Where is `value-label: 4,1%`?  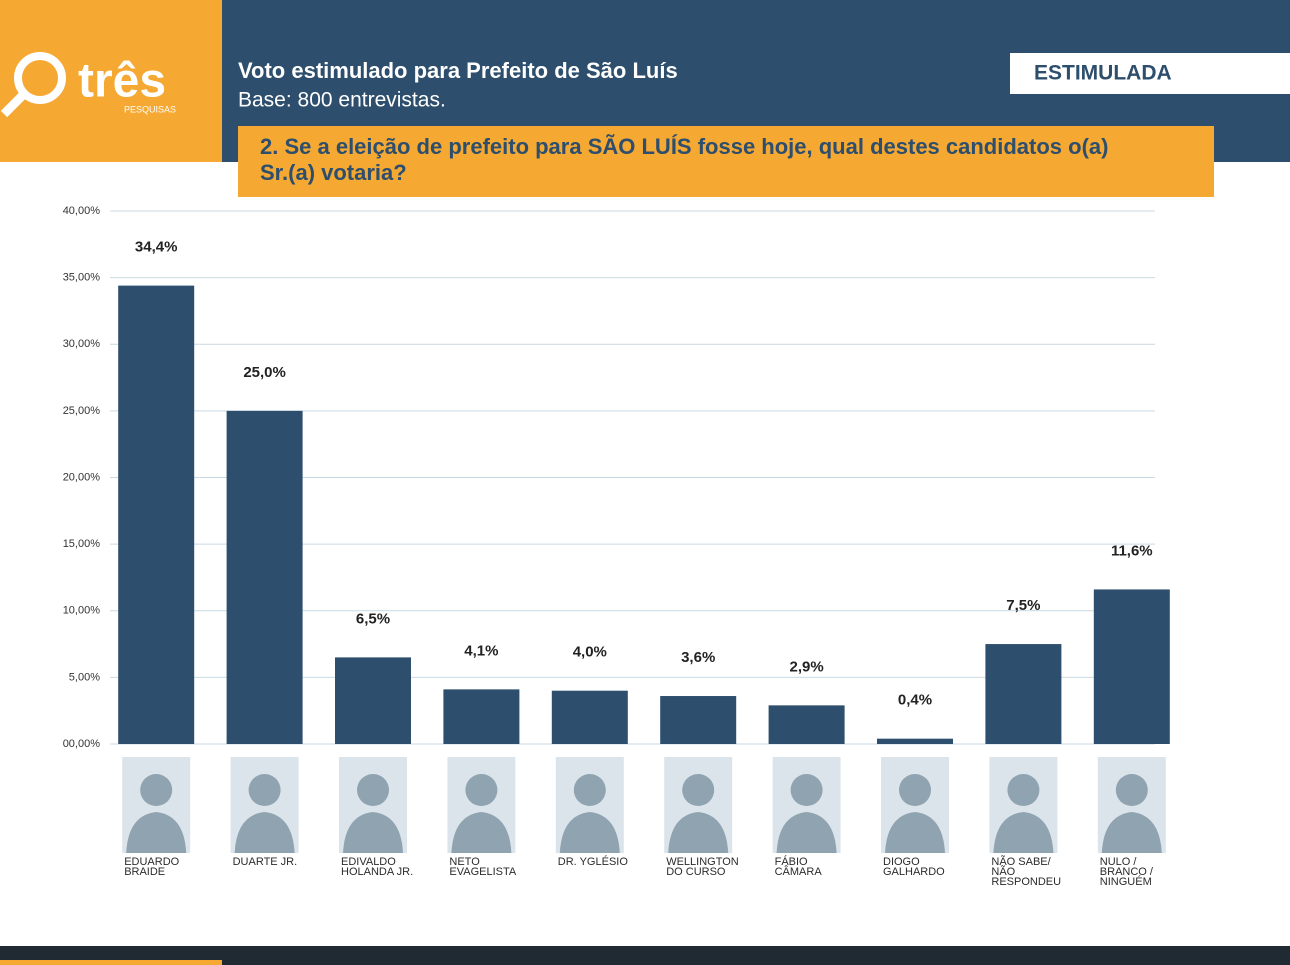 value-label: 4,1% is located at coordinates (481, 650).